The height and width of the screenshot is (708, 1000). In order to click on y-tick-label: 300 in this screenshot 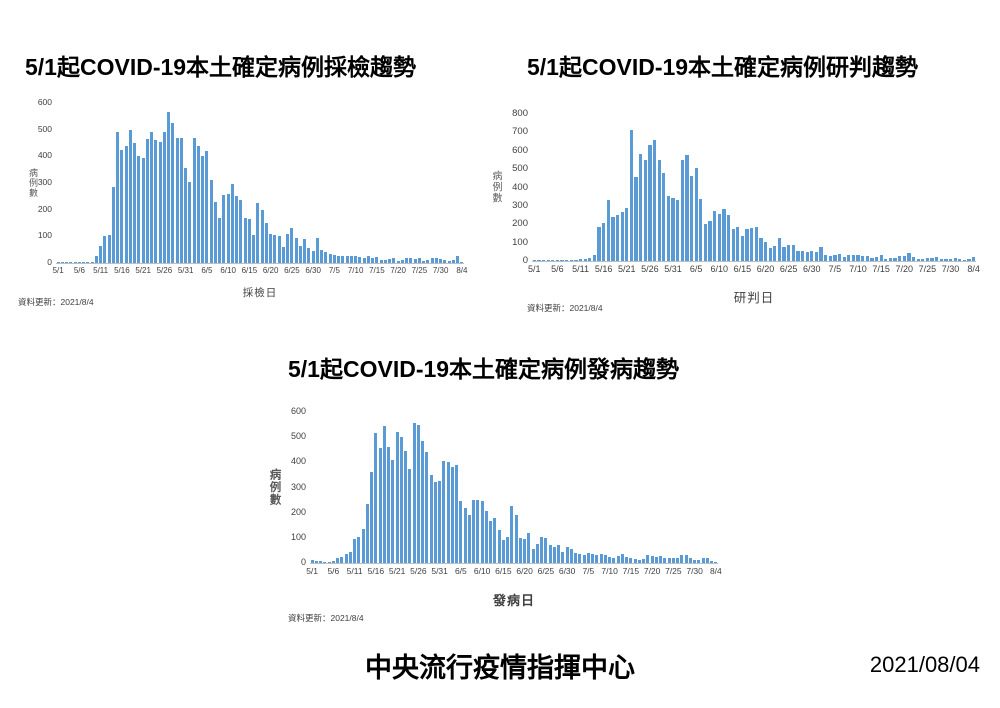, I will do `click(44, 182)`.